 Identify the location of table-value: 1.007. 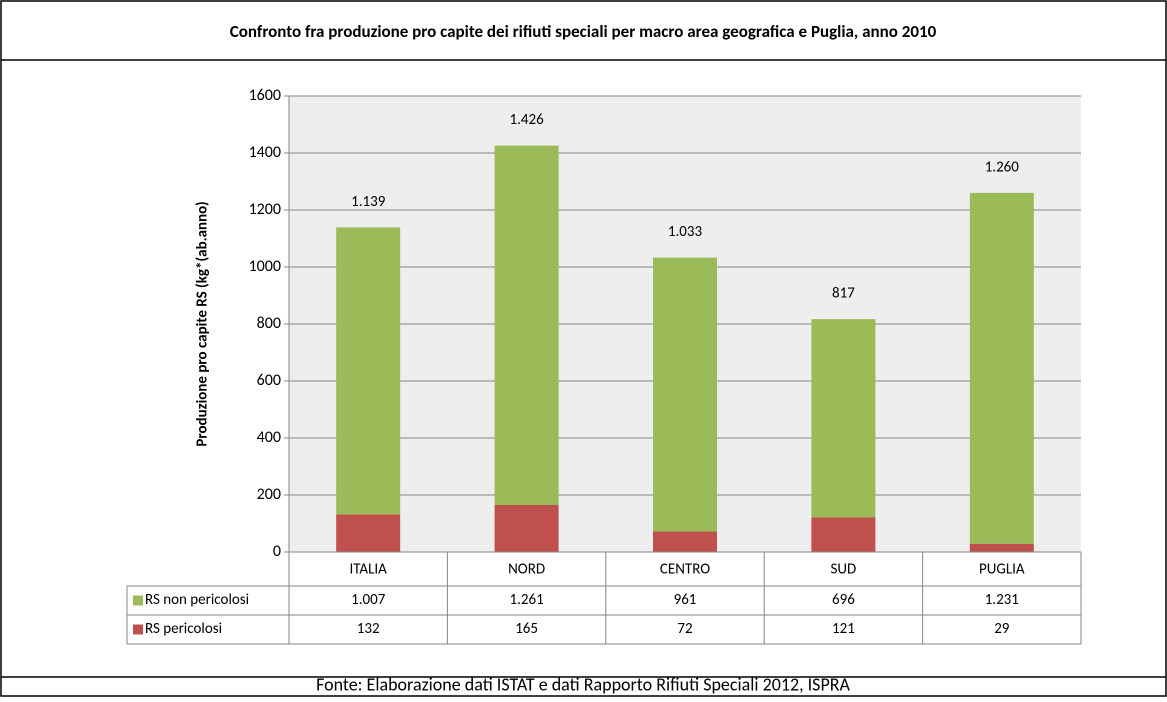
(368, 600).